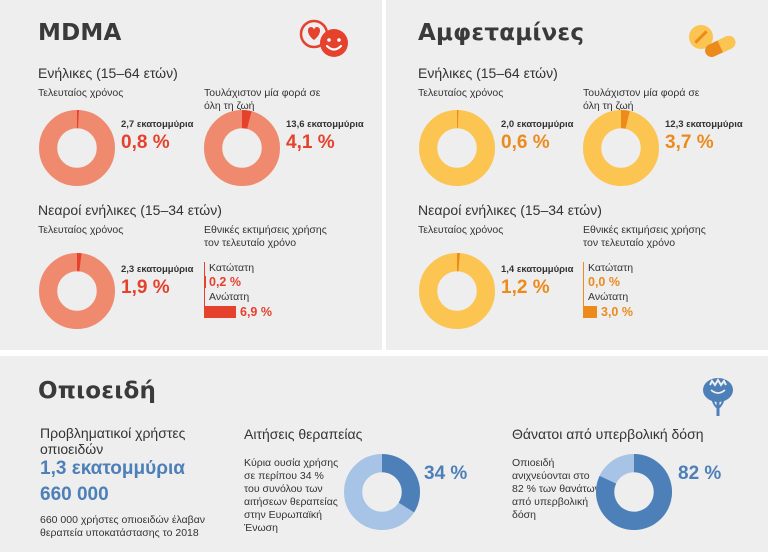  I want to click on amph-young-last-year-label: Τελευταίος χρόνος, so click(461, 230).